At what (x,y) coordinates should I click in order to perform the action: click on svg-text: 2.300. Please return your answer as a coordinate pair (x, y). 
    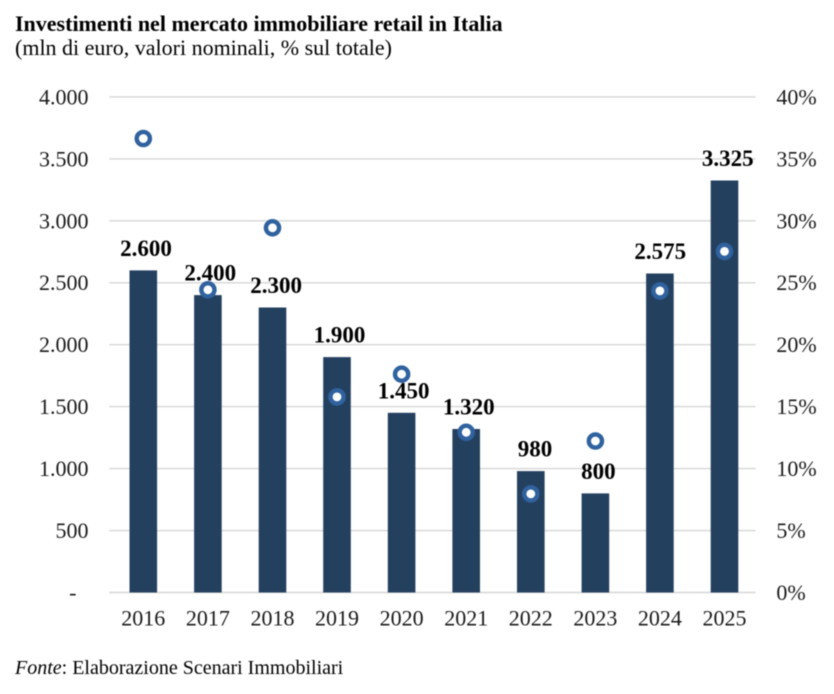
    Looking at the image, I should click on (276, 285).